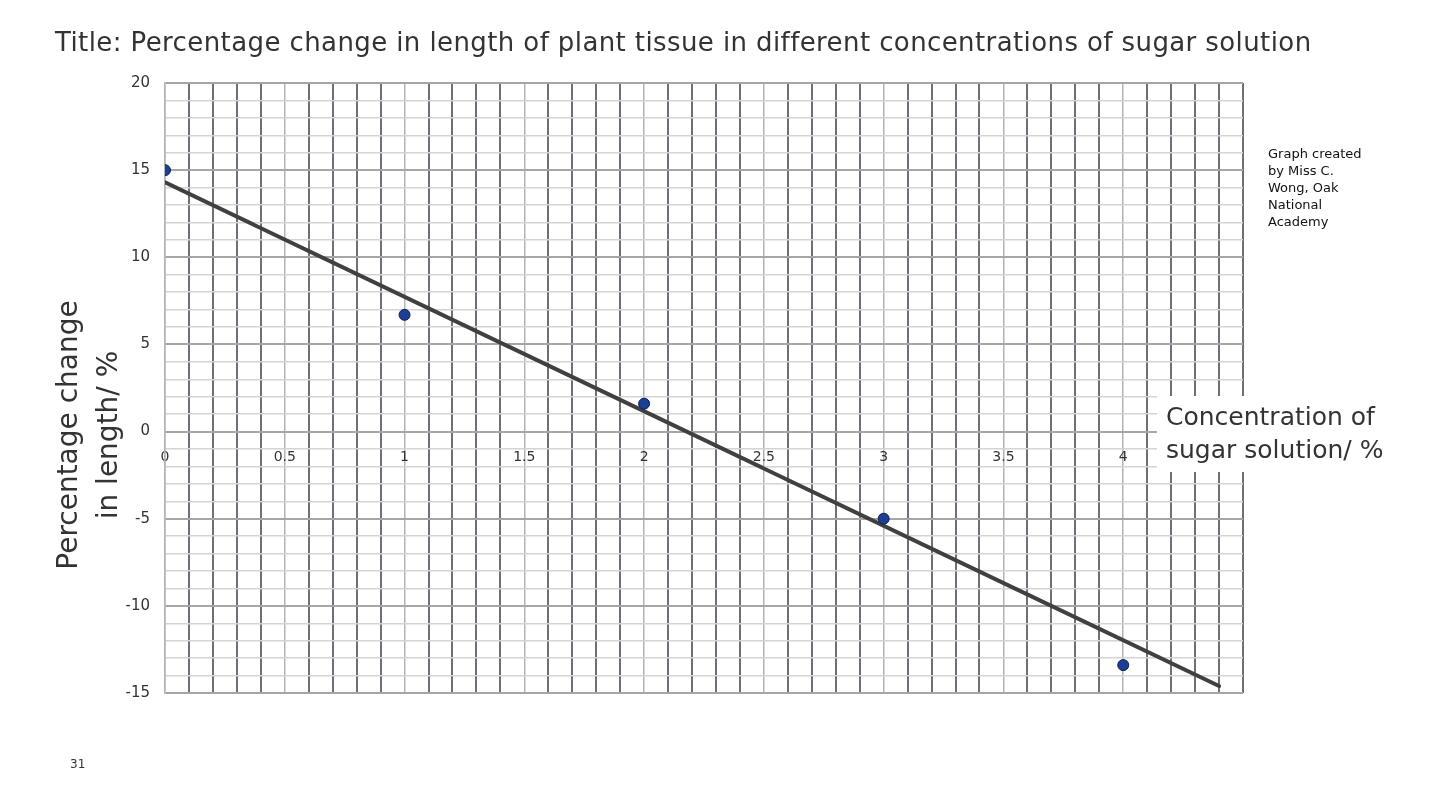 The width and height of the screenshot is (1440, 810). What do you see at coordinates (87, 435) in the screenshot?
I see `y-axis-title: Percentage change in length/ %` at bounding box center [87, 435].